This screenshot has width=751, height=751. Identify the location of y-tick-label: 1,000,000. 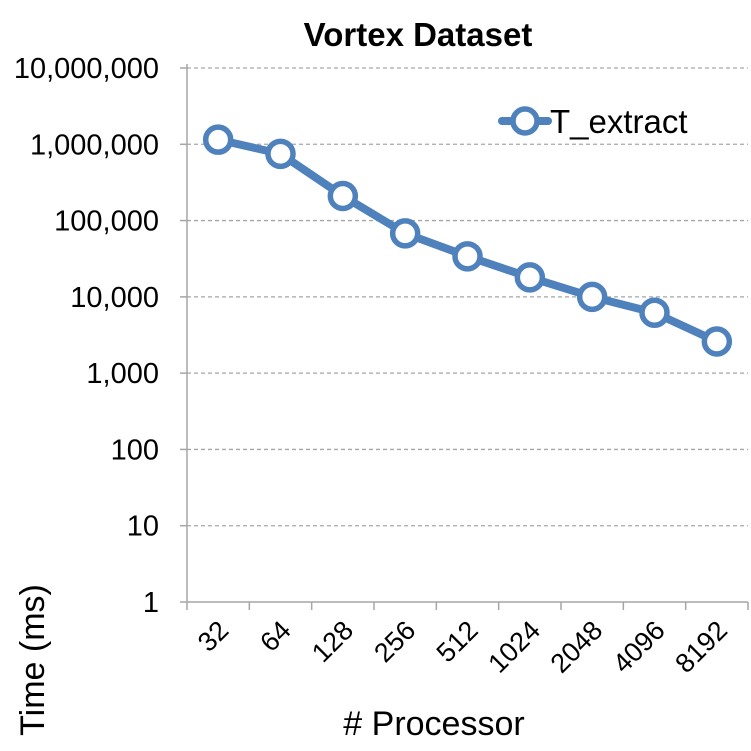
(94, 145).